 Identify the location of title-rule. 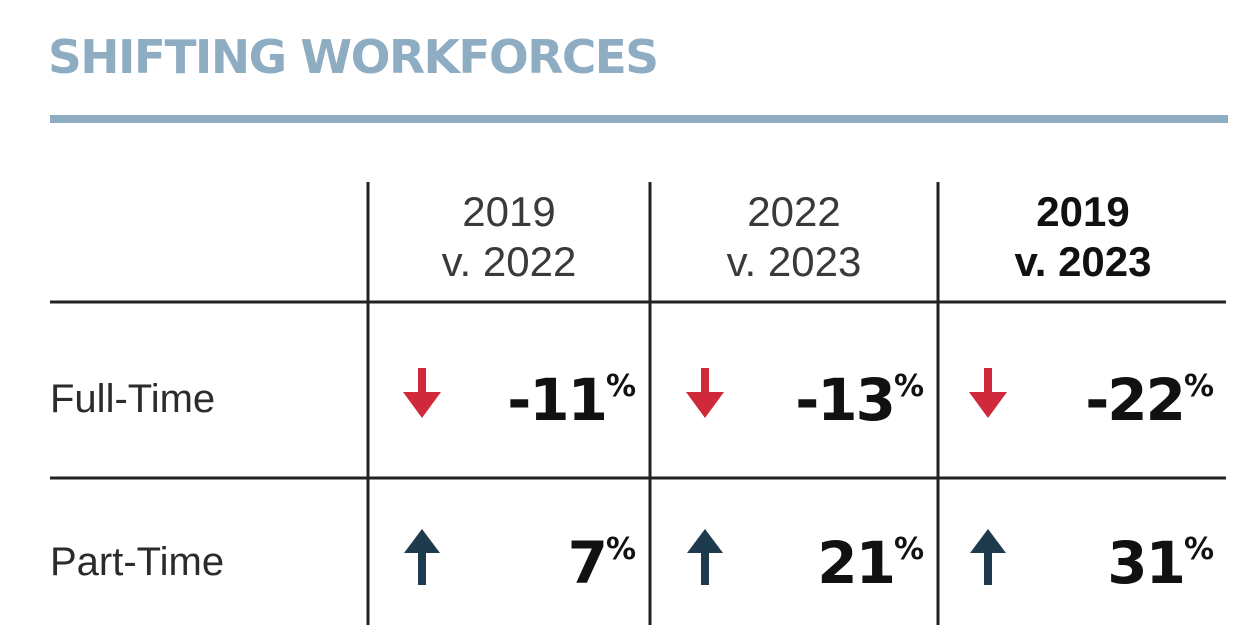
(639, 119).